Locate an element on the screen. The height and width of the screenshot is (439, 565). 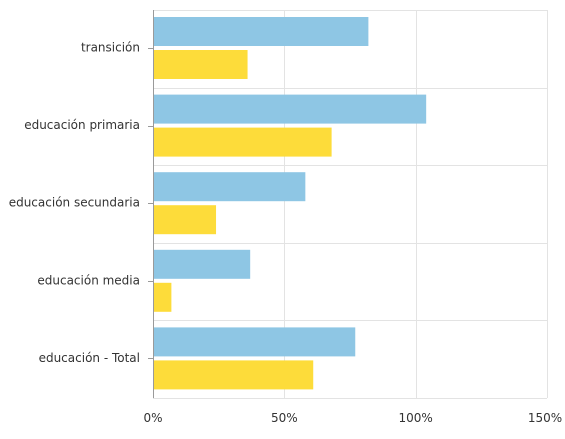
category-label: transición is located at coordinates (110, 48).